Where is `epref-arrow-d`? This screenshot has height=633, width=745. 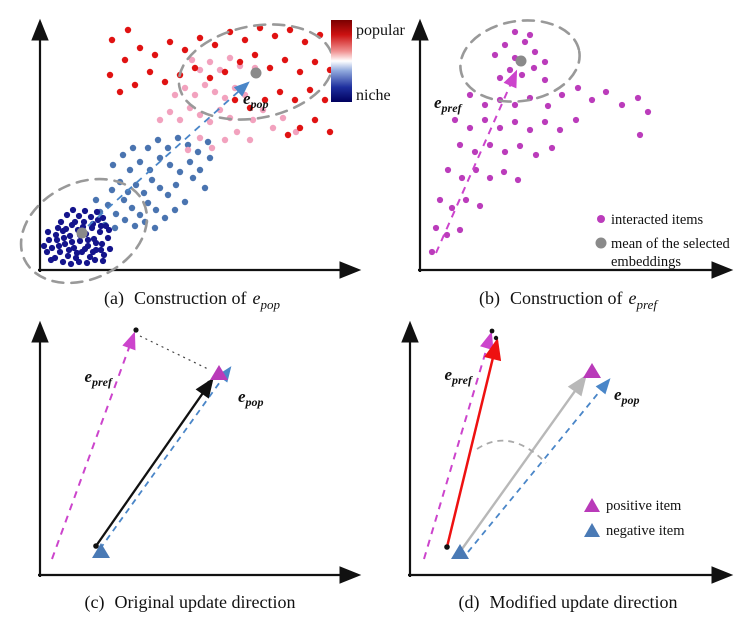
epref-arrow-d is located at coordinates (458, 445).